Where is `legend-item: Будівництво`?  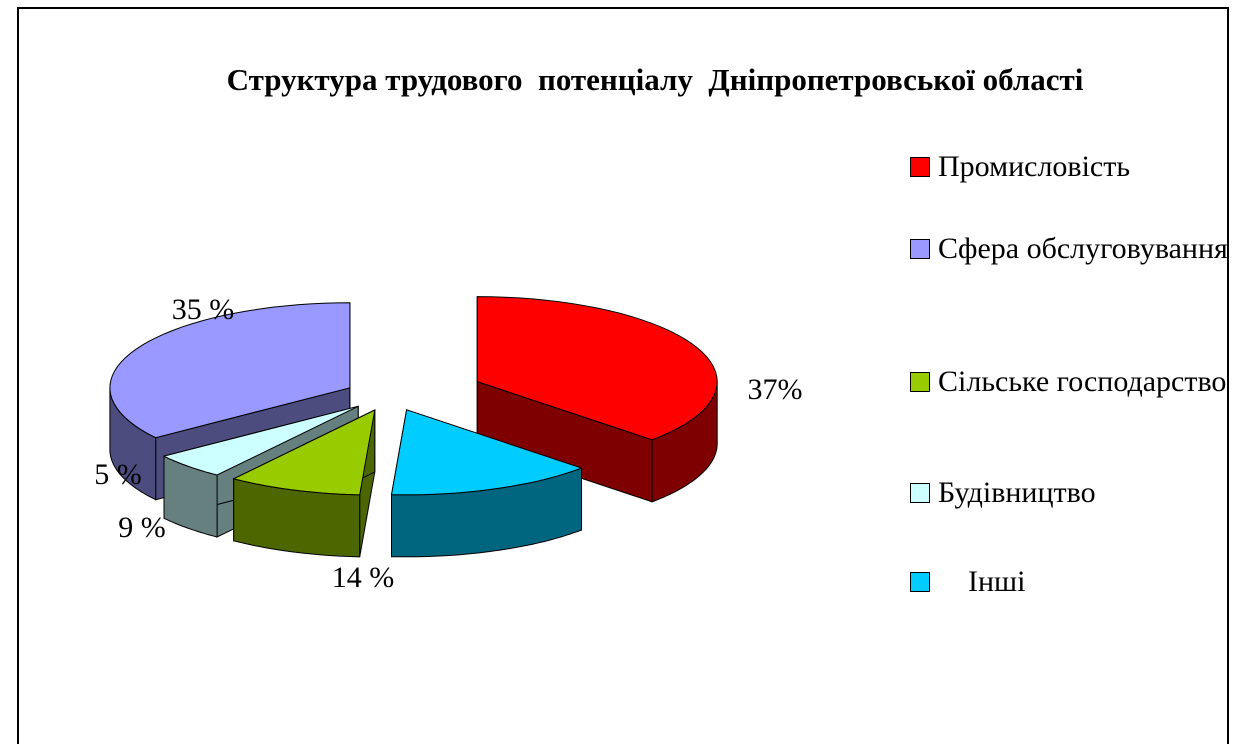
legend-item: Будівництво is located at coordinates (1070, 493).